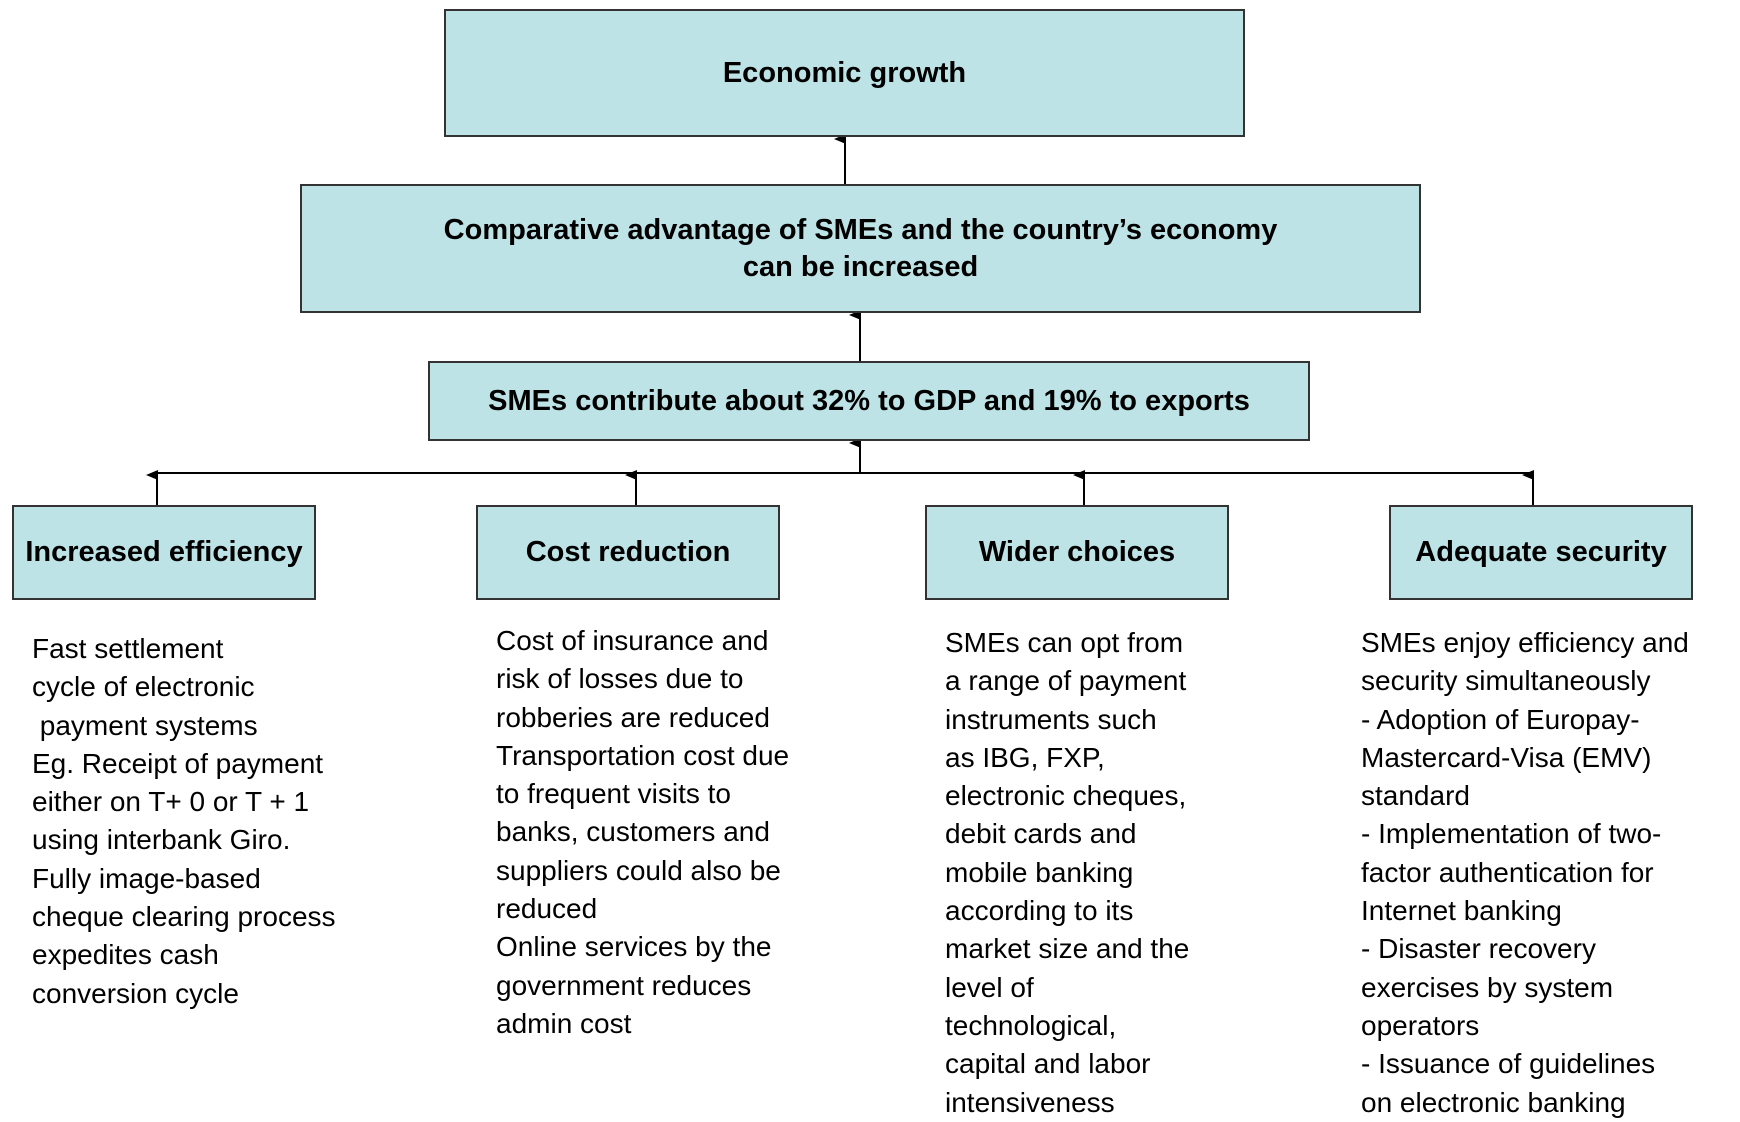  I want to click on node-label: Adequate security, so click(1541, 552).